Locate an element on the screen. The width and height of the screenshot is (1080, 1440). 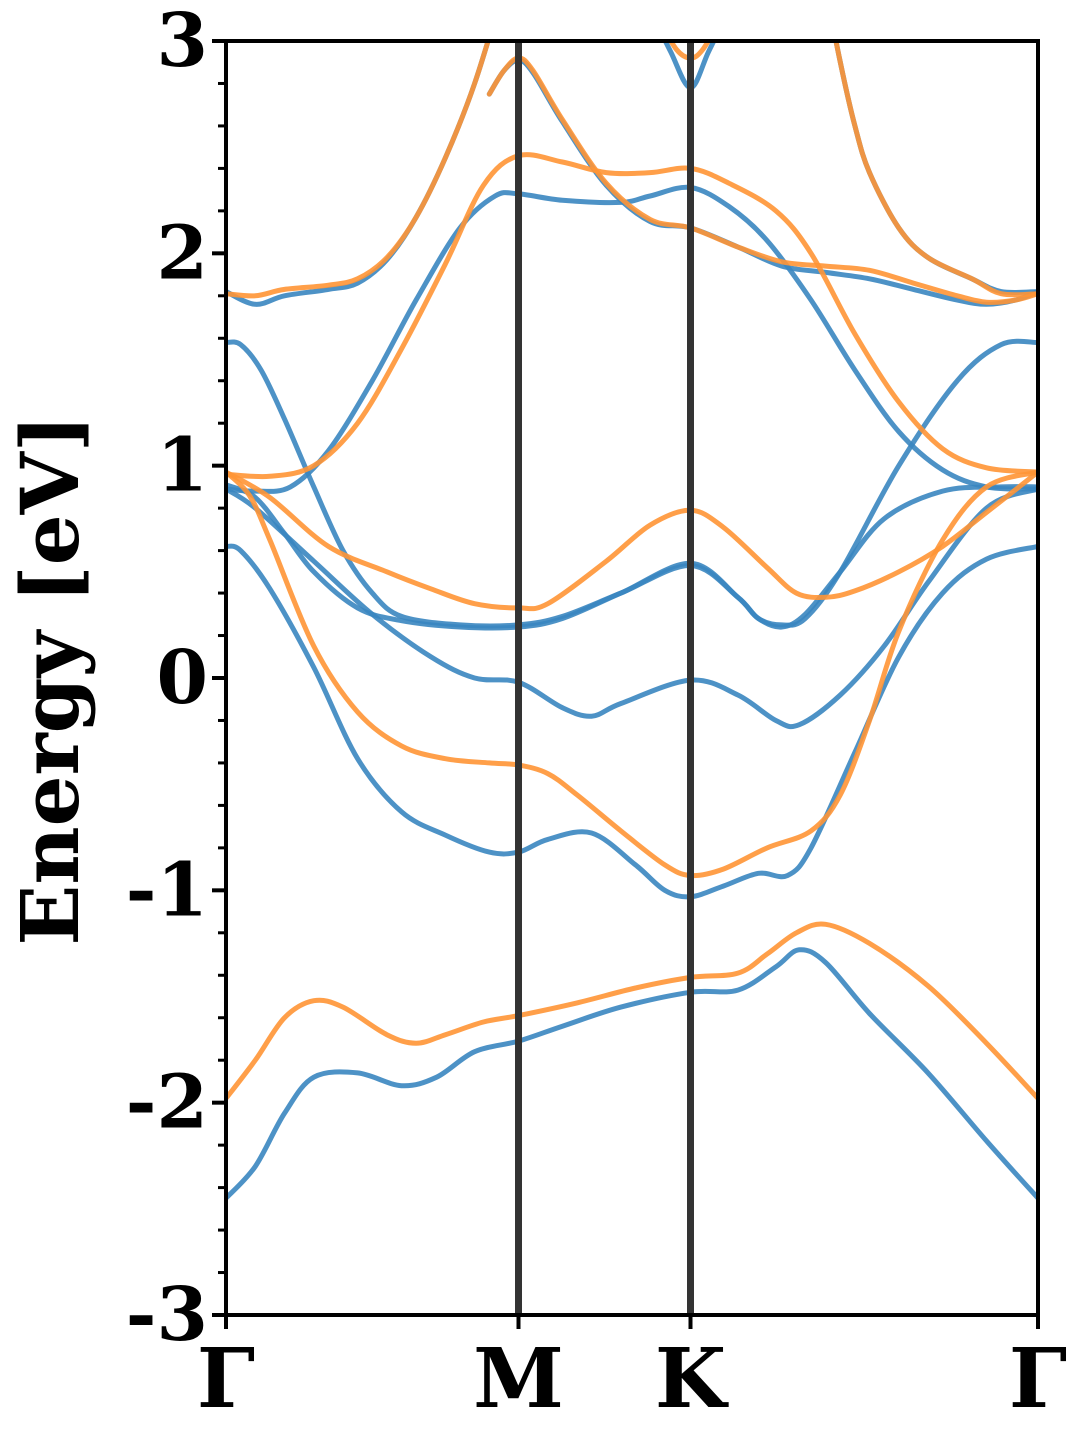
y-tick-label: 2 is located at coordinates (183, 253).